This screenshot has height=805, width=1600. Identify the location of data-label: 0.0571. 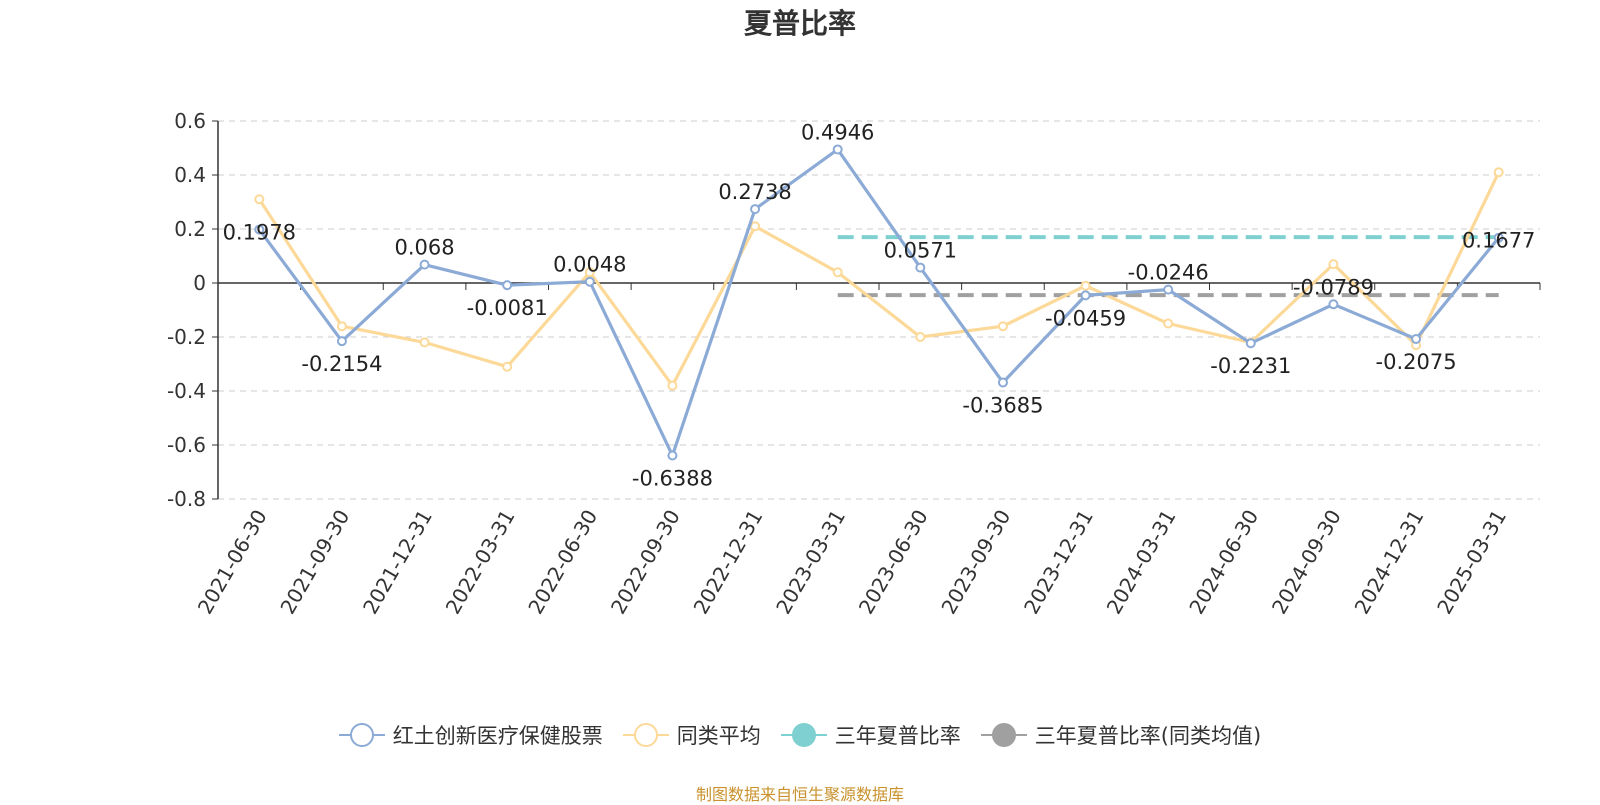
(920, 251).